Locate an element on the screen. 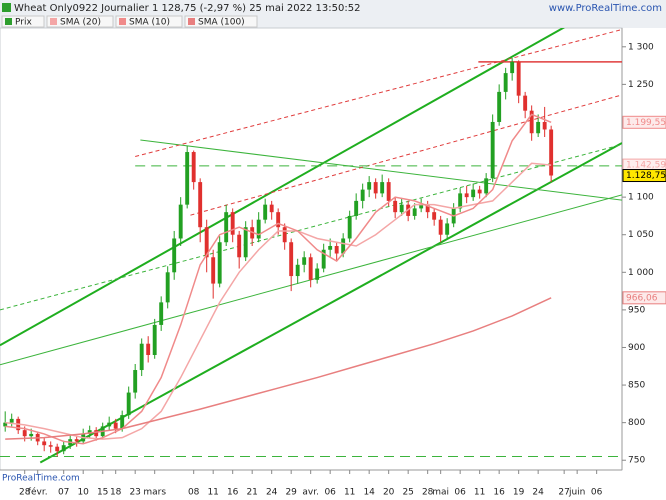 The image size is (666, 500). y-axis-area is located at coordinates (644, 249).